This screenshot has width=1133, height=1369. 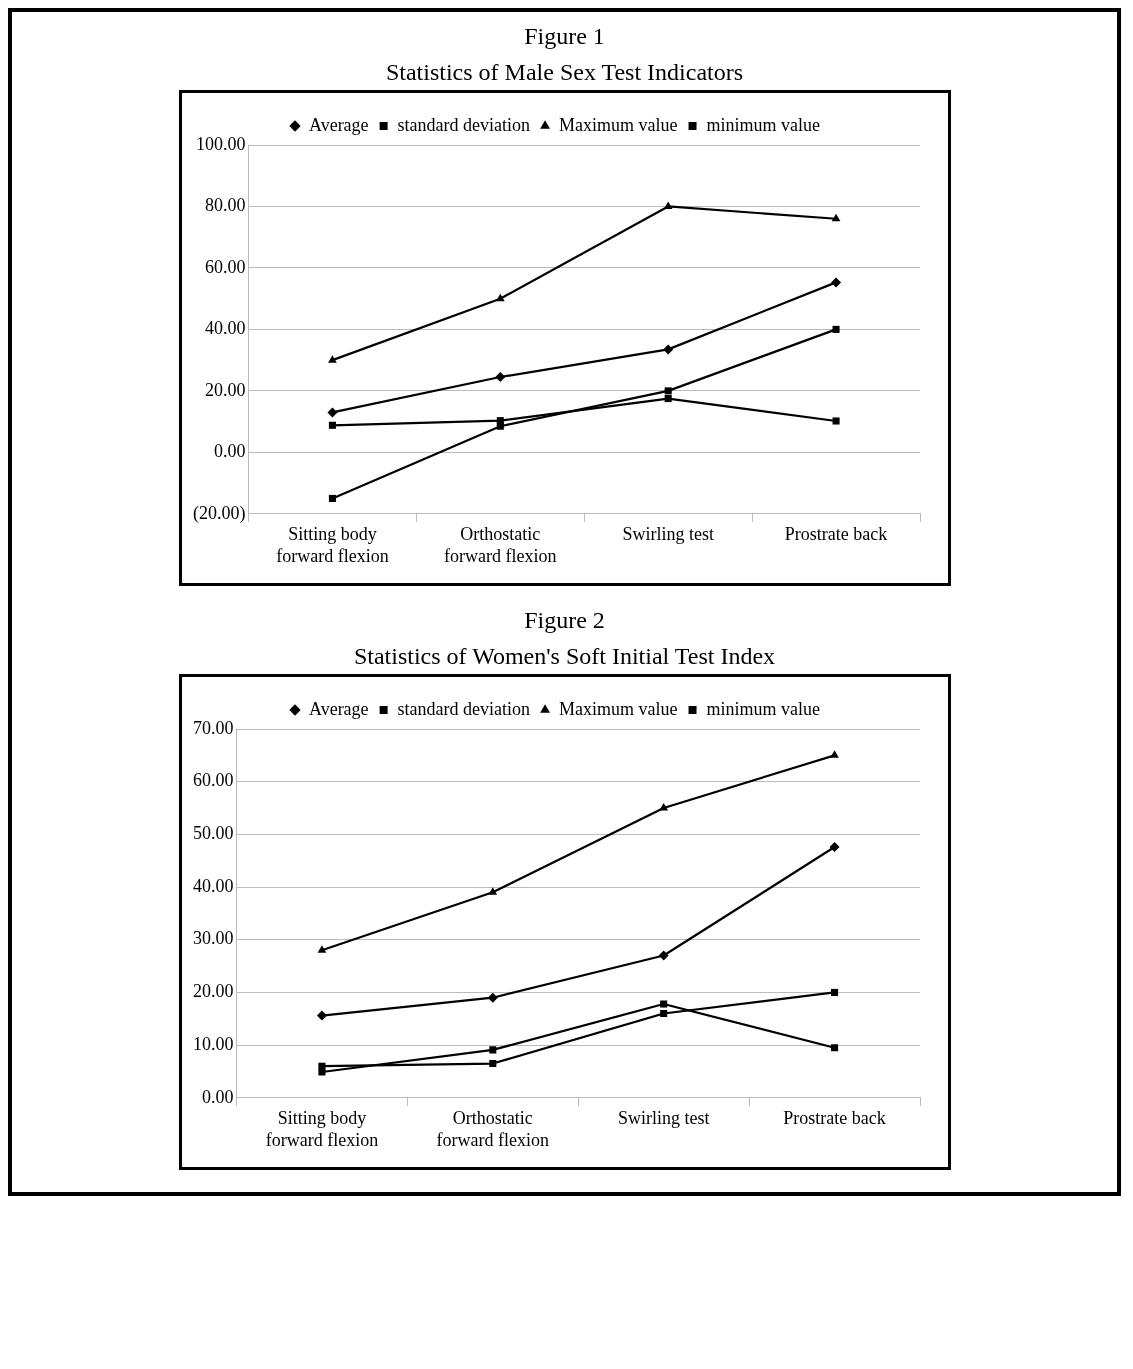 I want to click on y-tick-label: 50.00, so click(x=212, y=833).